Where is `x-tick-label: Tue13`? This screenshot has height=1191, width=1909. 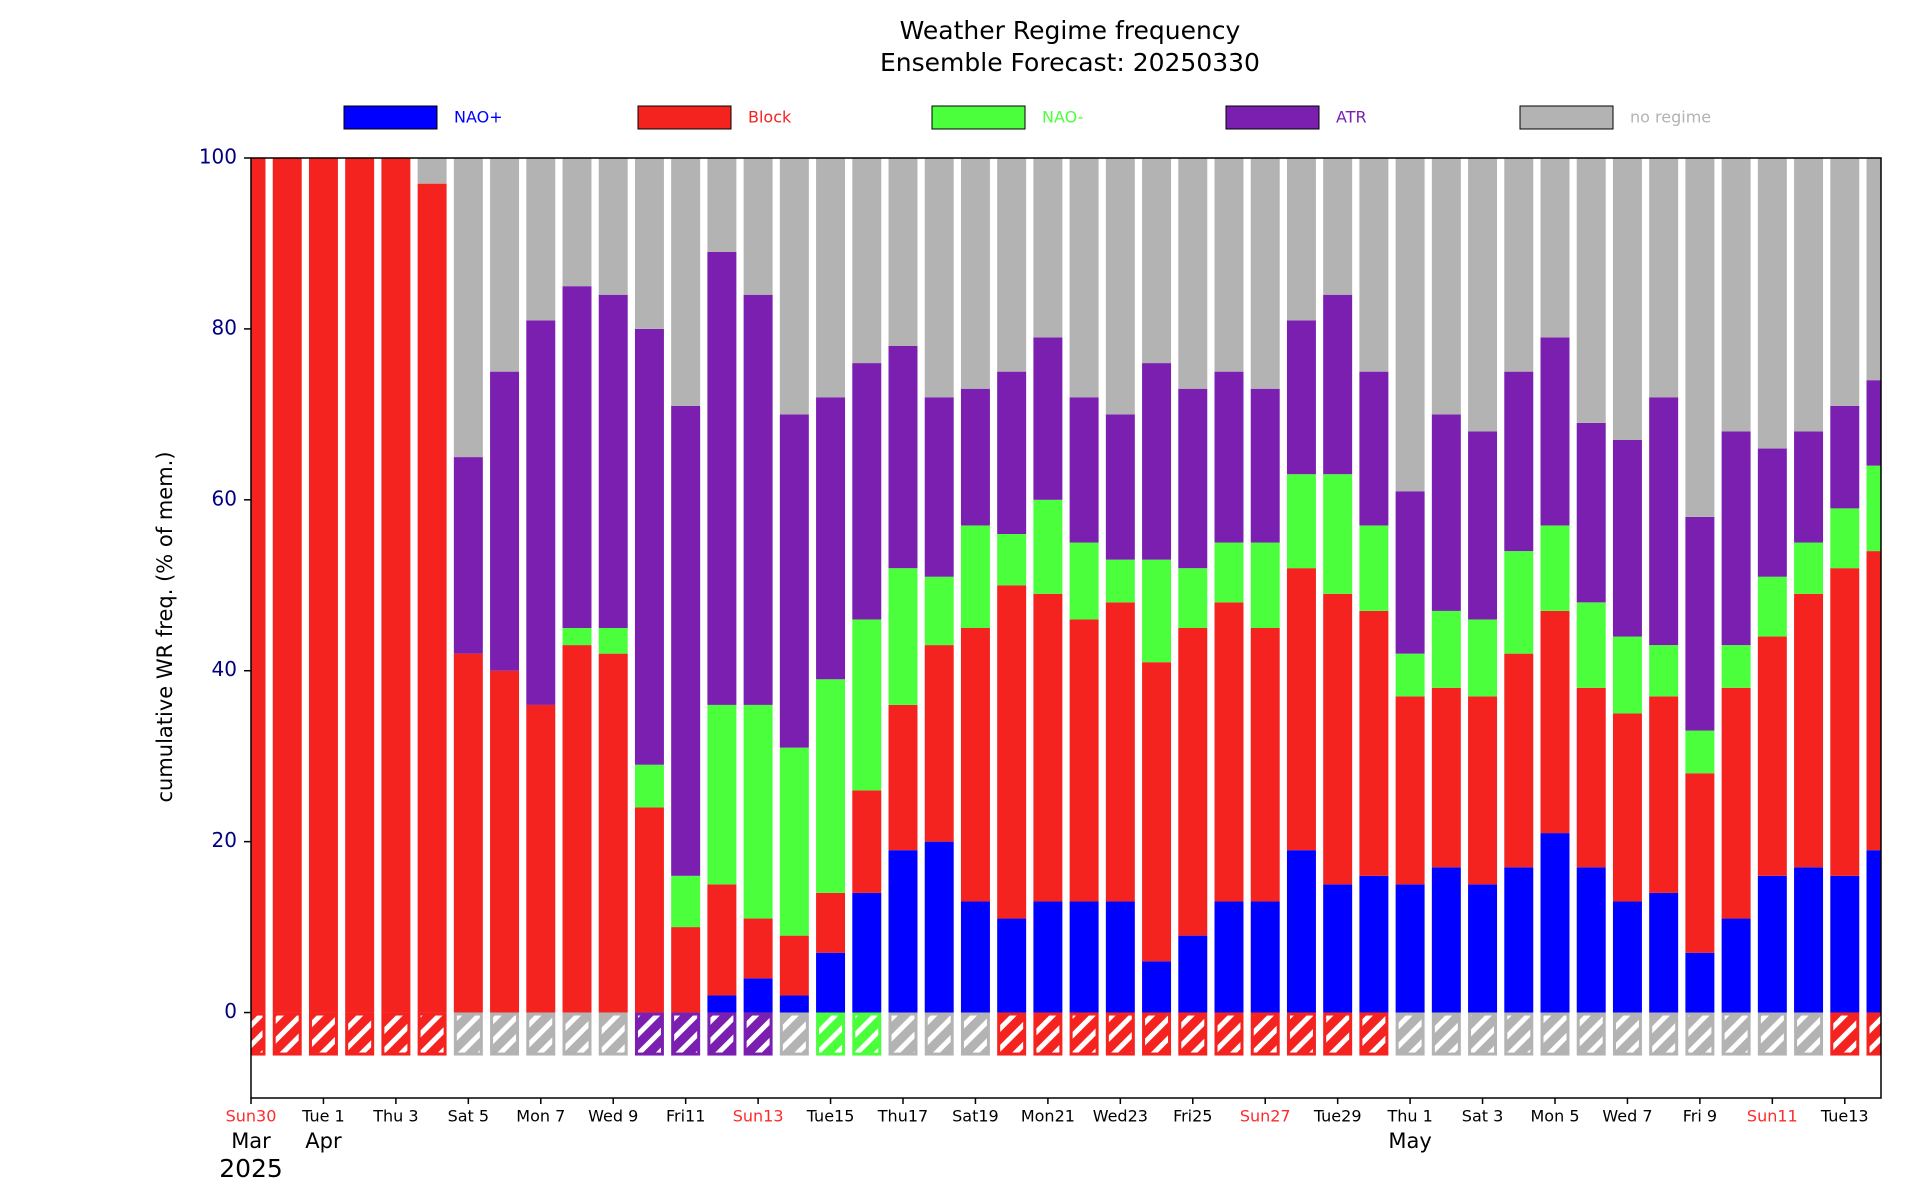 x-tick-label: Tue13 is located at coordinates (1844, 1116).